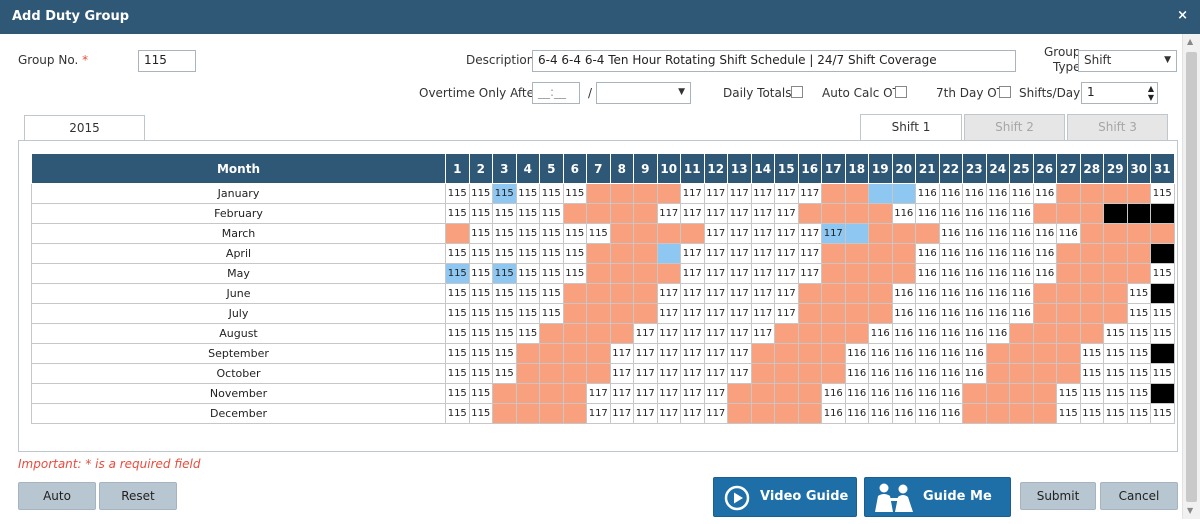 This screenshot has height=524, width=1200. I want to click on scroll-up-icon: ▲, so click(1190, 41).